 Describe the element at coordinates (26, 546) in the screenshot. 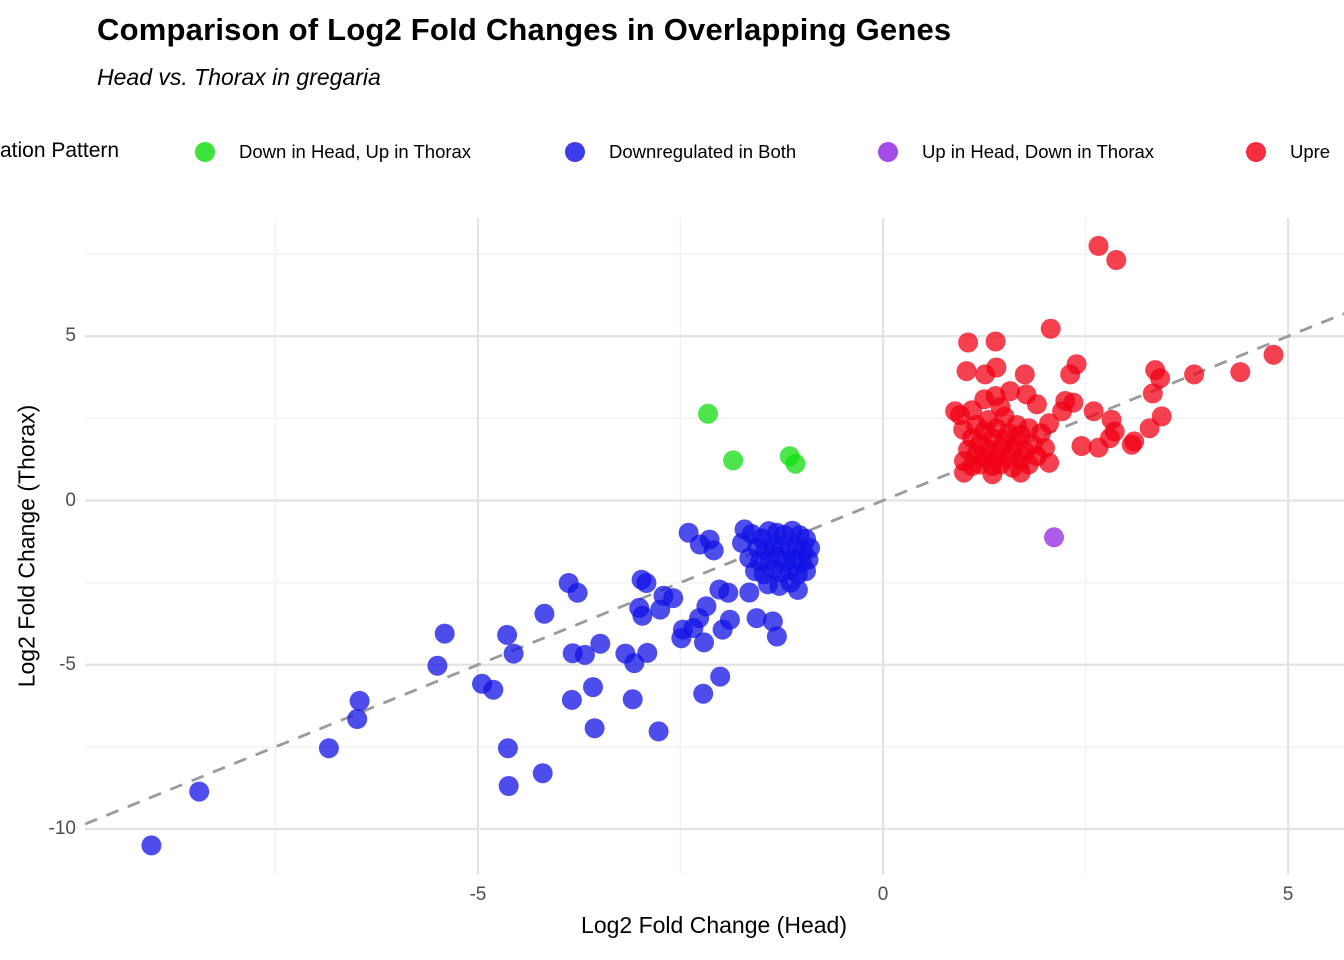

I see `y-axis-title: Log2 Fold Change (Thorax)` at that location.